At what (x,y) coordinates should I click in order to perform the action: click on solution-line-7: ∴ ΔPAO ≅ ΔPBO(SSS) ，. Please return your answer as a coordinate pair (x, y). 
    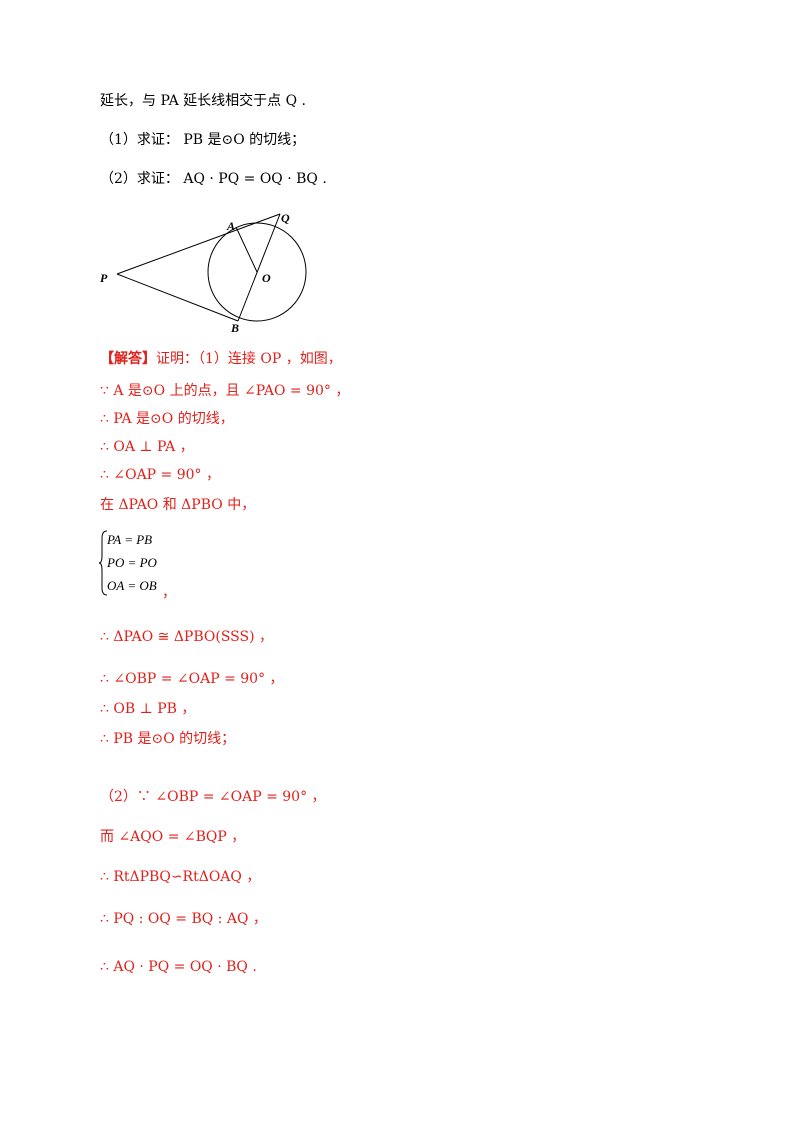
    Looking at the image, I should click on (186, 637).